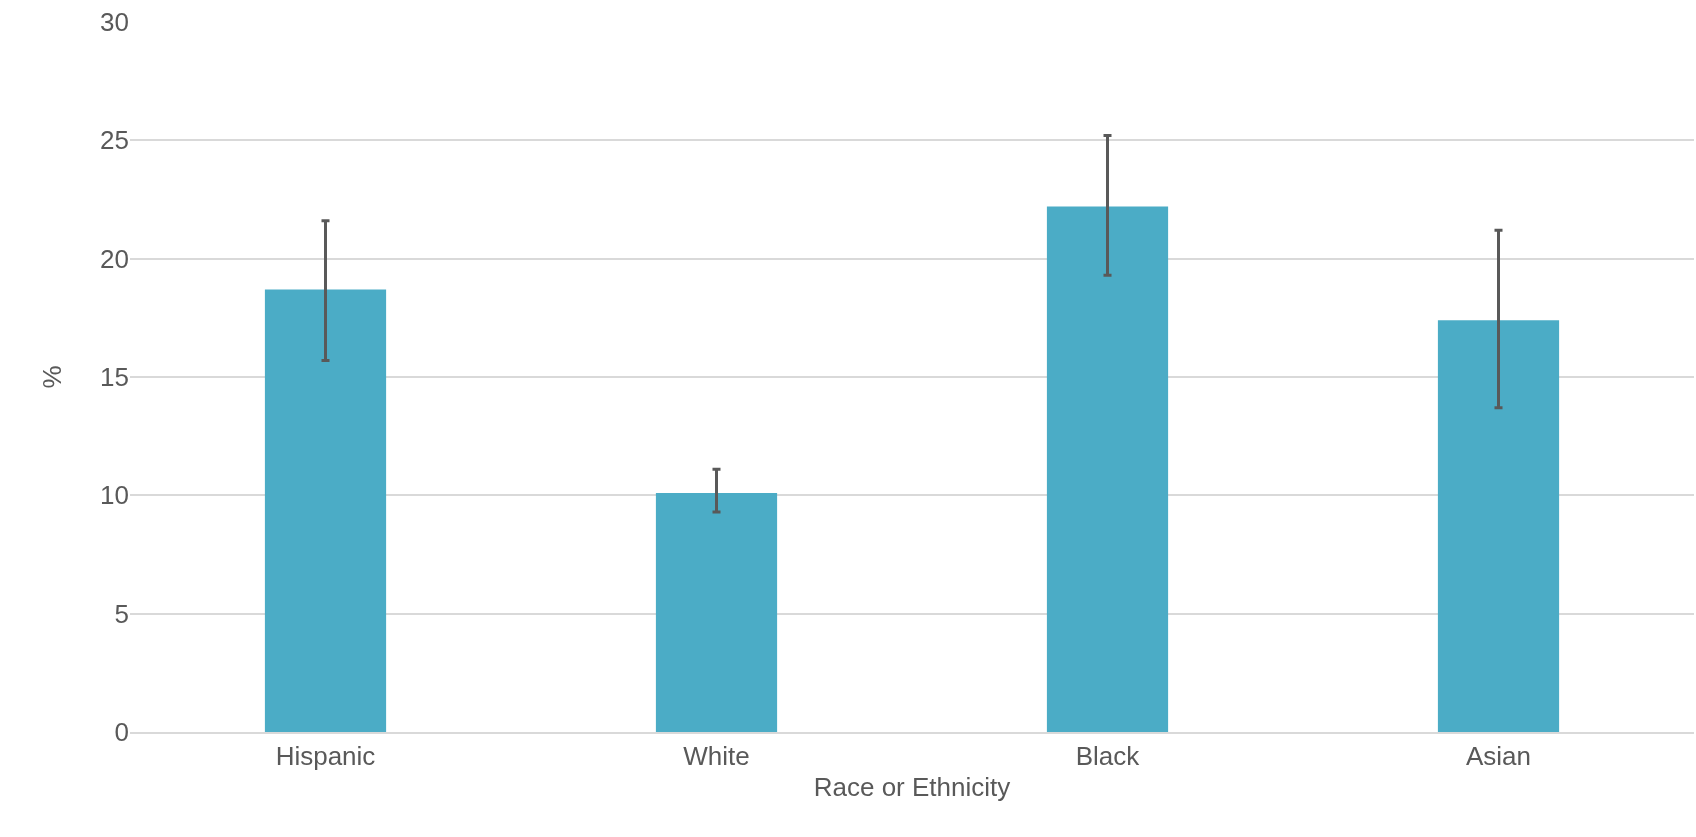 This screenshot has width=1696, height=837. Describe the element at coordinates (121, 613) in the screenshot. I see `y-tick-label: 5` at that location.